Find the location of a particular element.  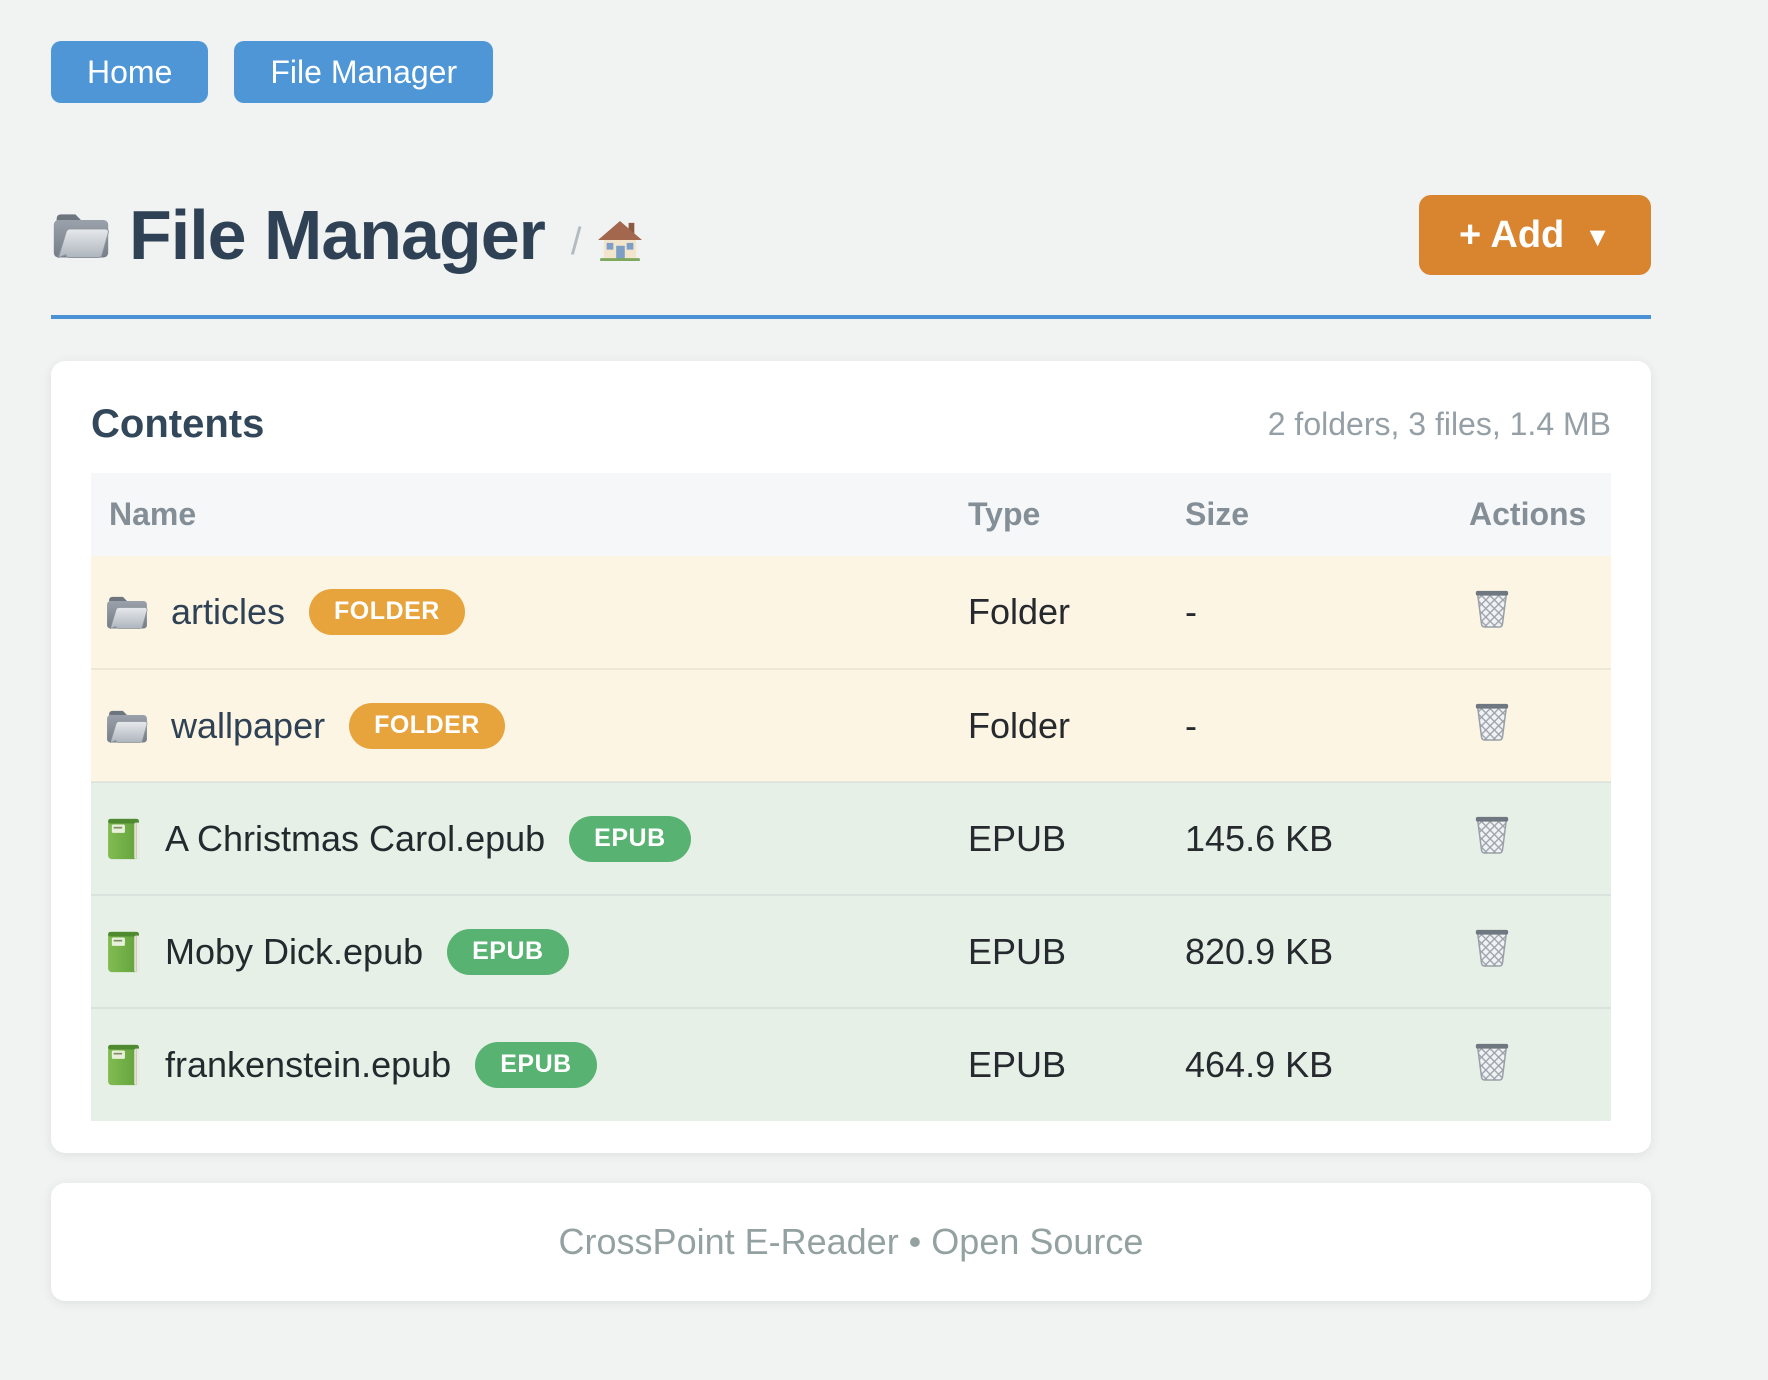

title-group: File Manager / is located at coordinates (347, 235).